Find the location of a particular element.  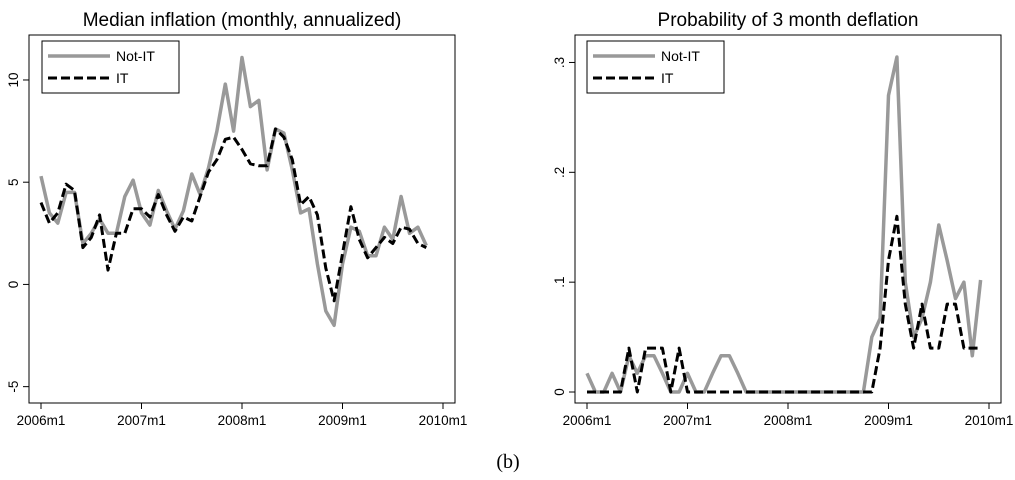

inflation-x-tick-label: 2010m1 is located at coordinates (443, 420).